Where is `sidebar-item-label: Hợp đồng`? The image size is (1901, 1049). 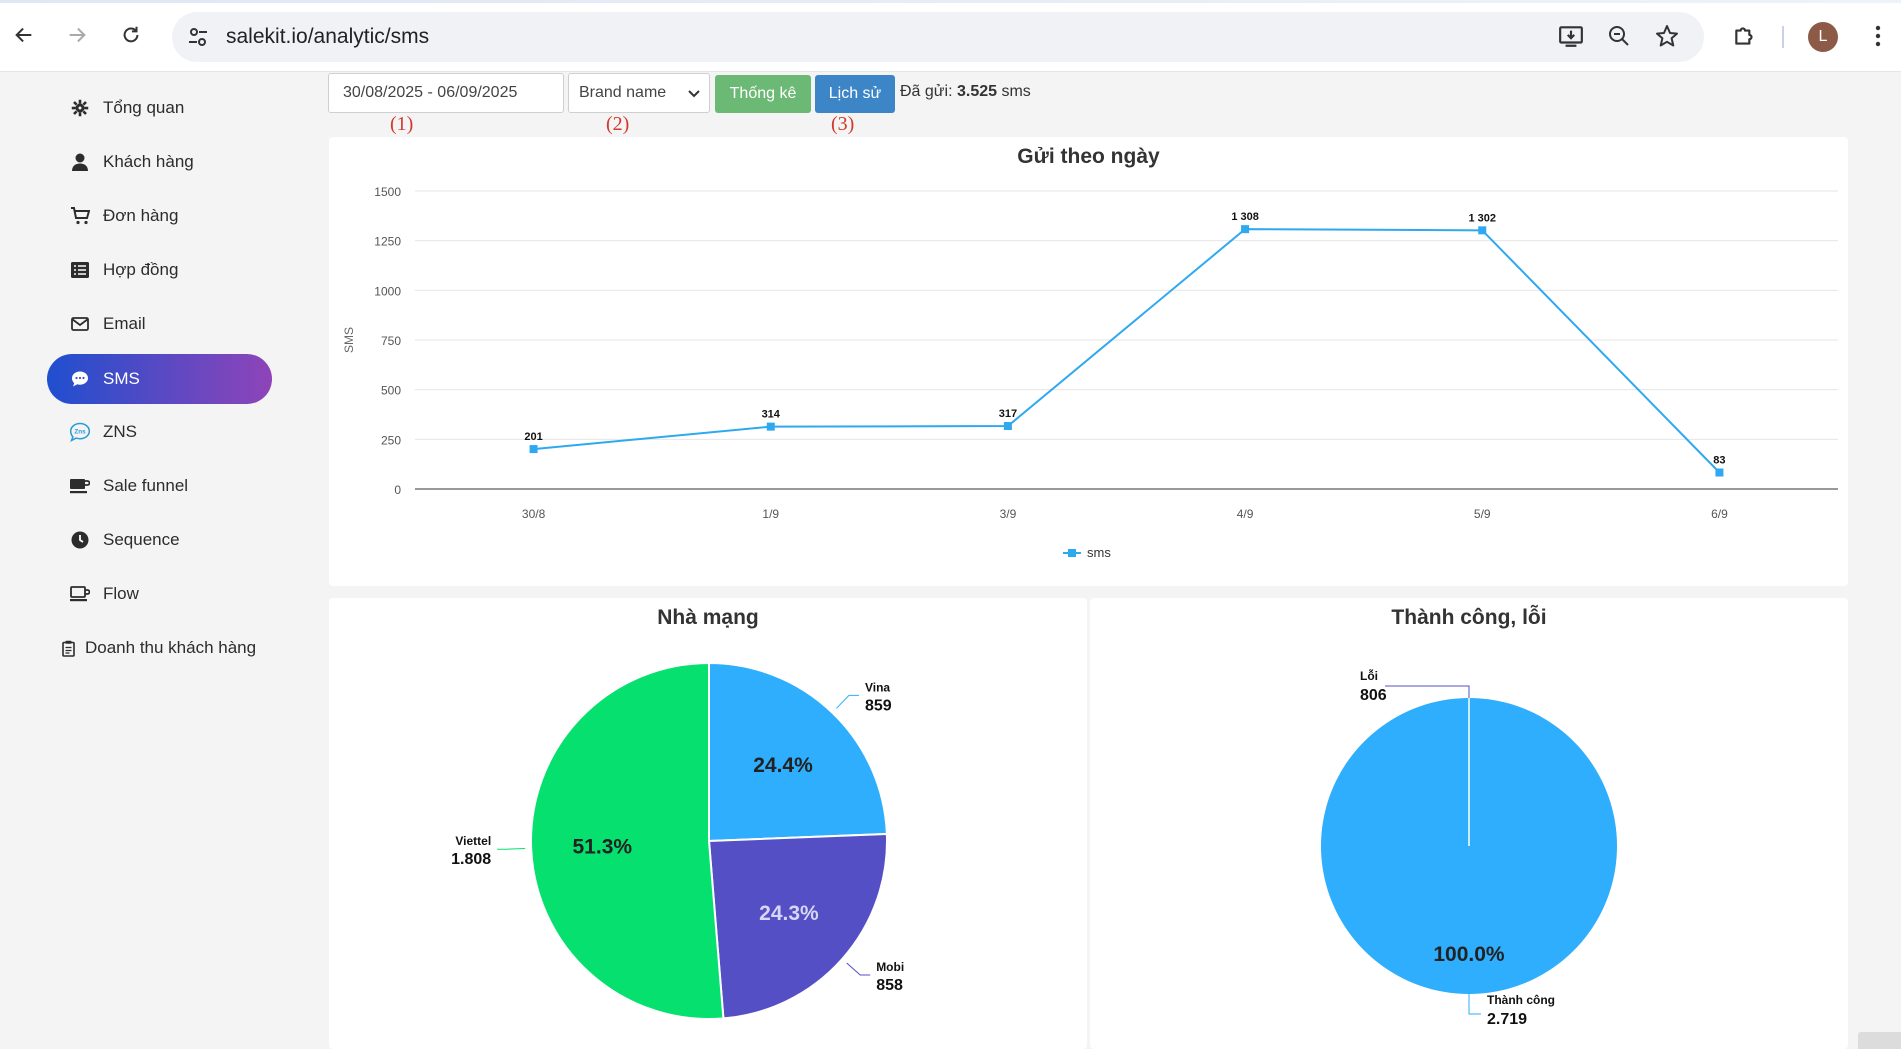
sidebar-item-label: Hợp đồng is located at coordinates (141, 269).